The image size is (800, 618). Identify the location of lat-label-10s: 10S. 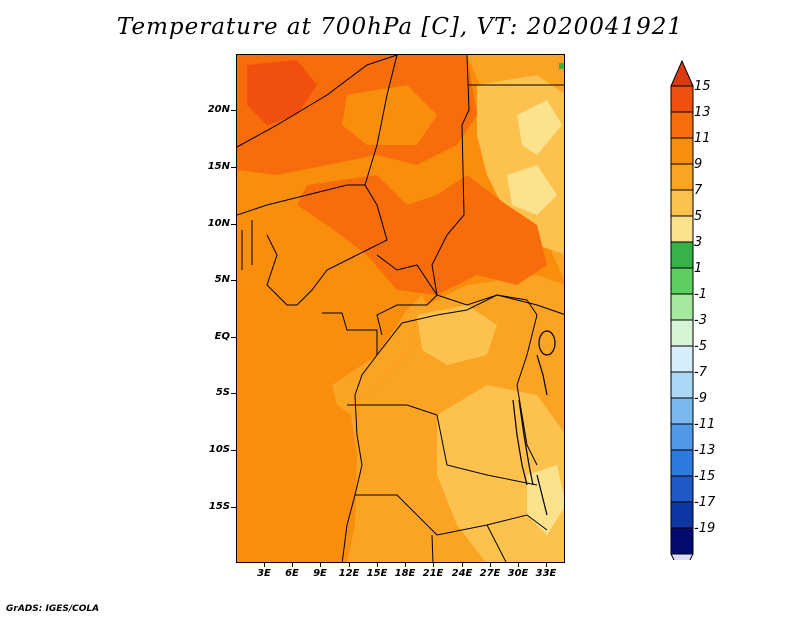
(219, 449).